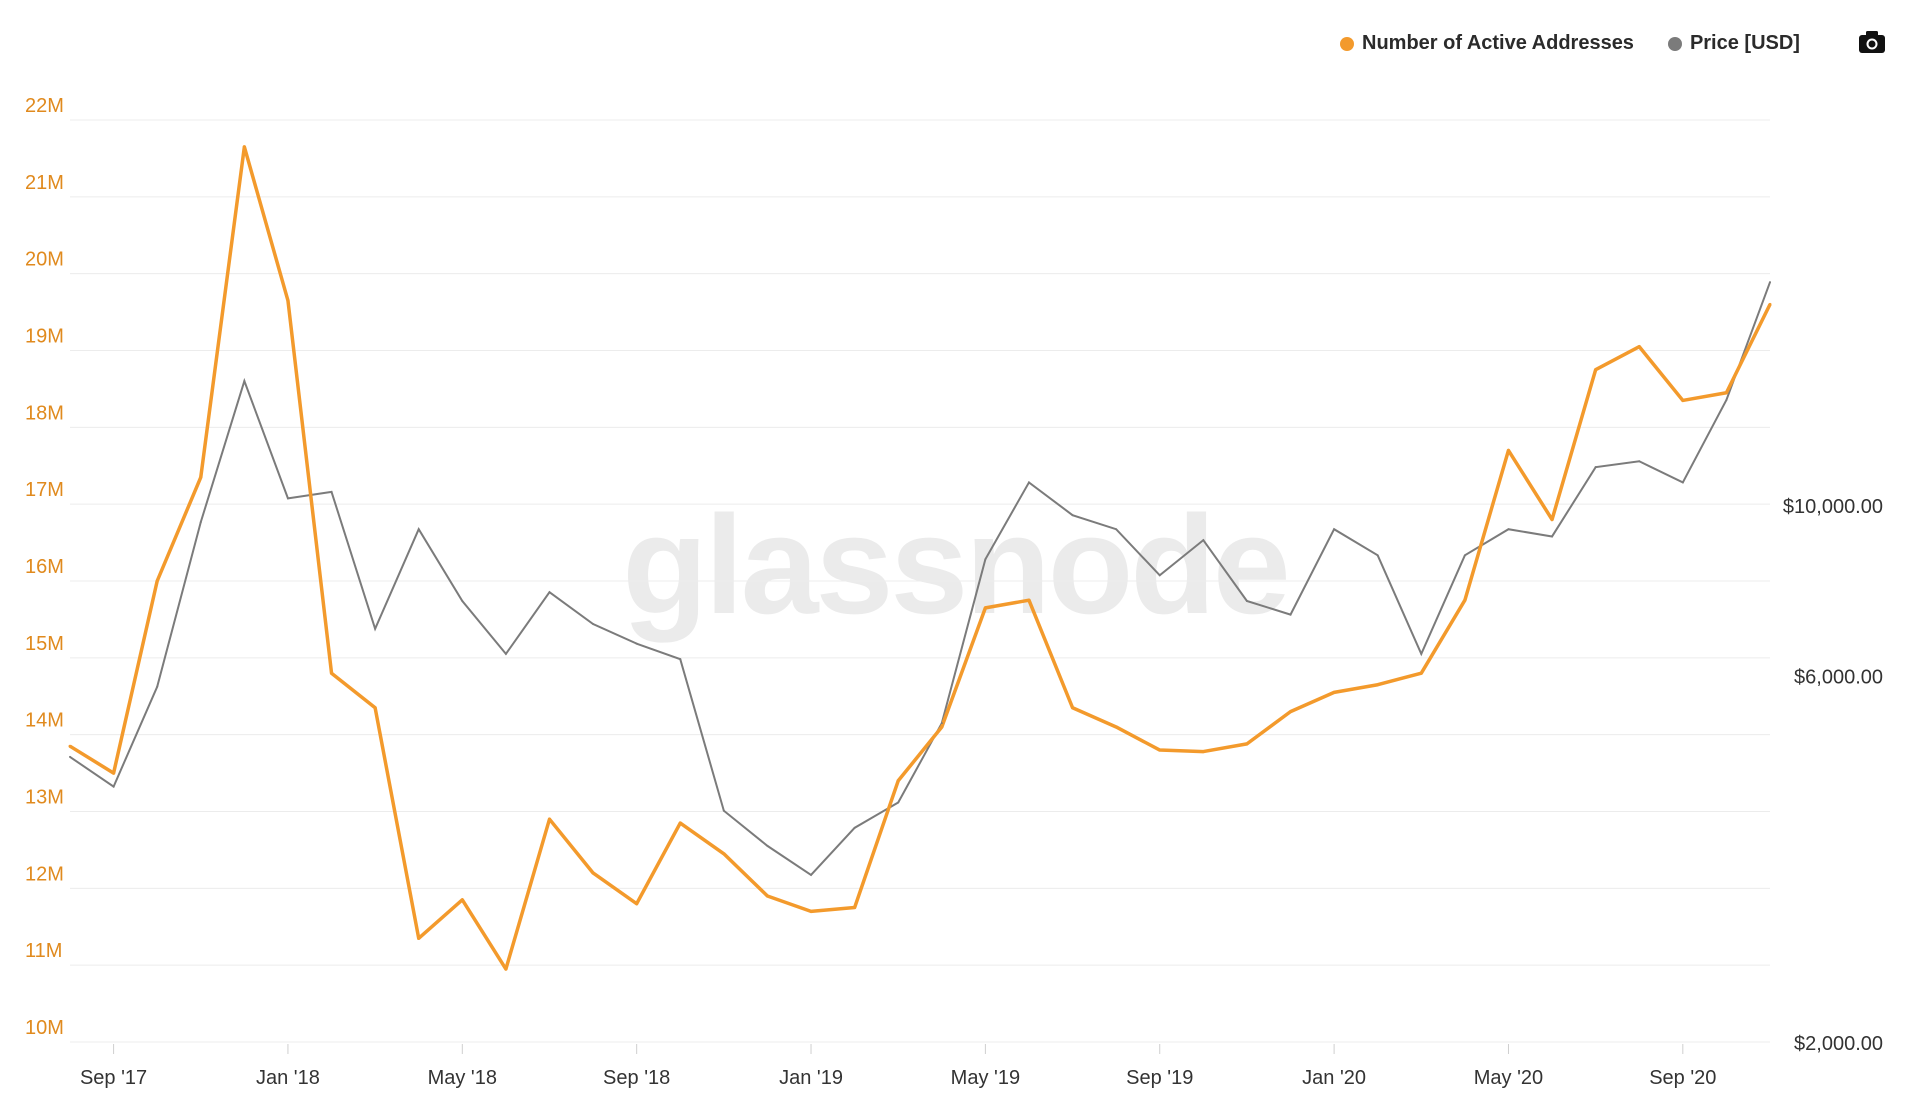 The height and width of the screenshot is (1108, 1908). What do you see at coordinates (288, 1078) in the screenshot?
I see `x-tick-label: Jan '18` at bounding box center [288, 1078].